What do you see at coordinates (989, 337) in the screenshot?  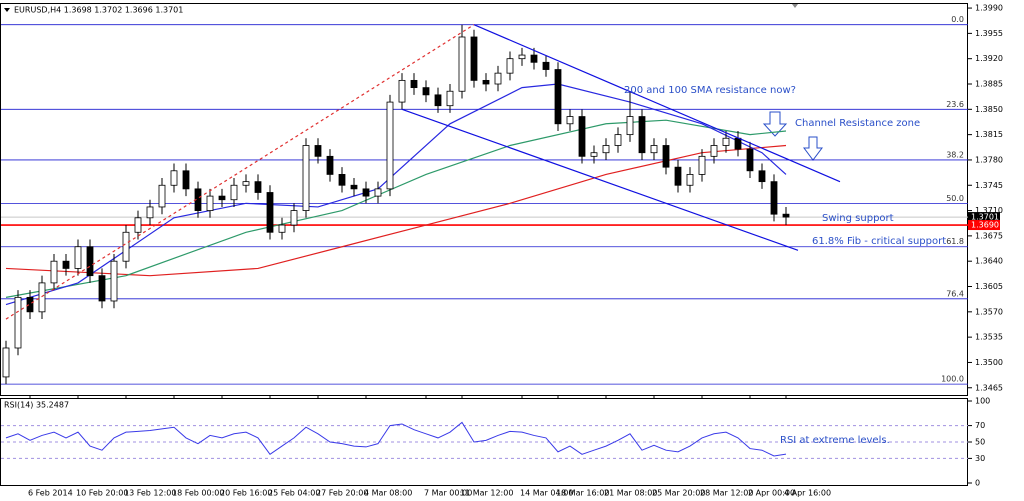 I see `y-tick-label: 1.3535` at bounding box center [989, 337].